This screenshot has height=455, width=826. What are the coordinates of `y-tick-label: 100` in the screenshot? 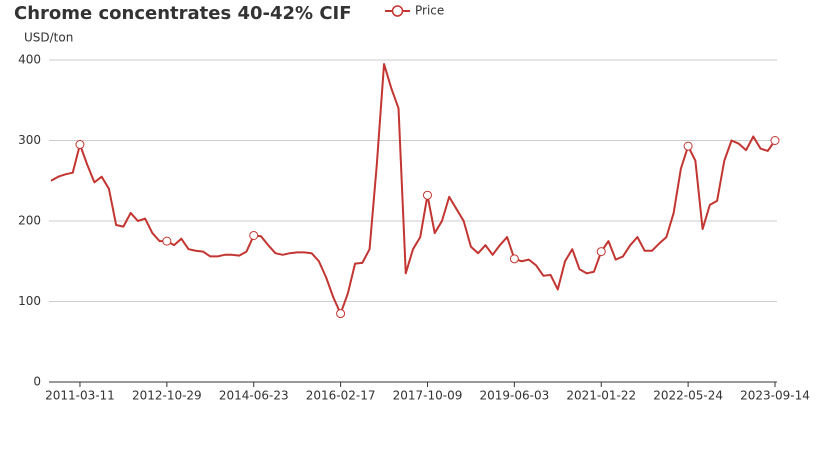 It's located at (29, 301).